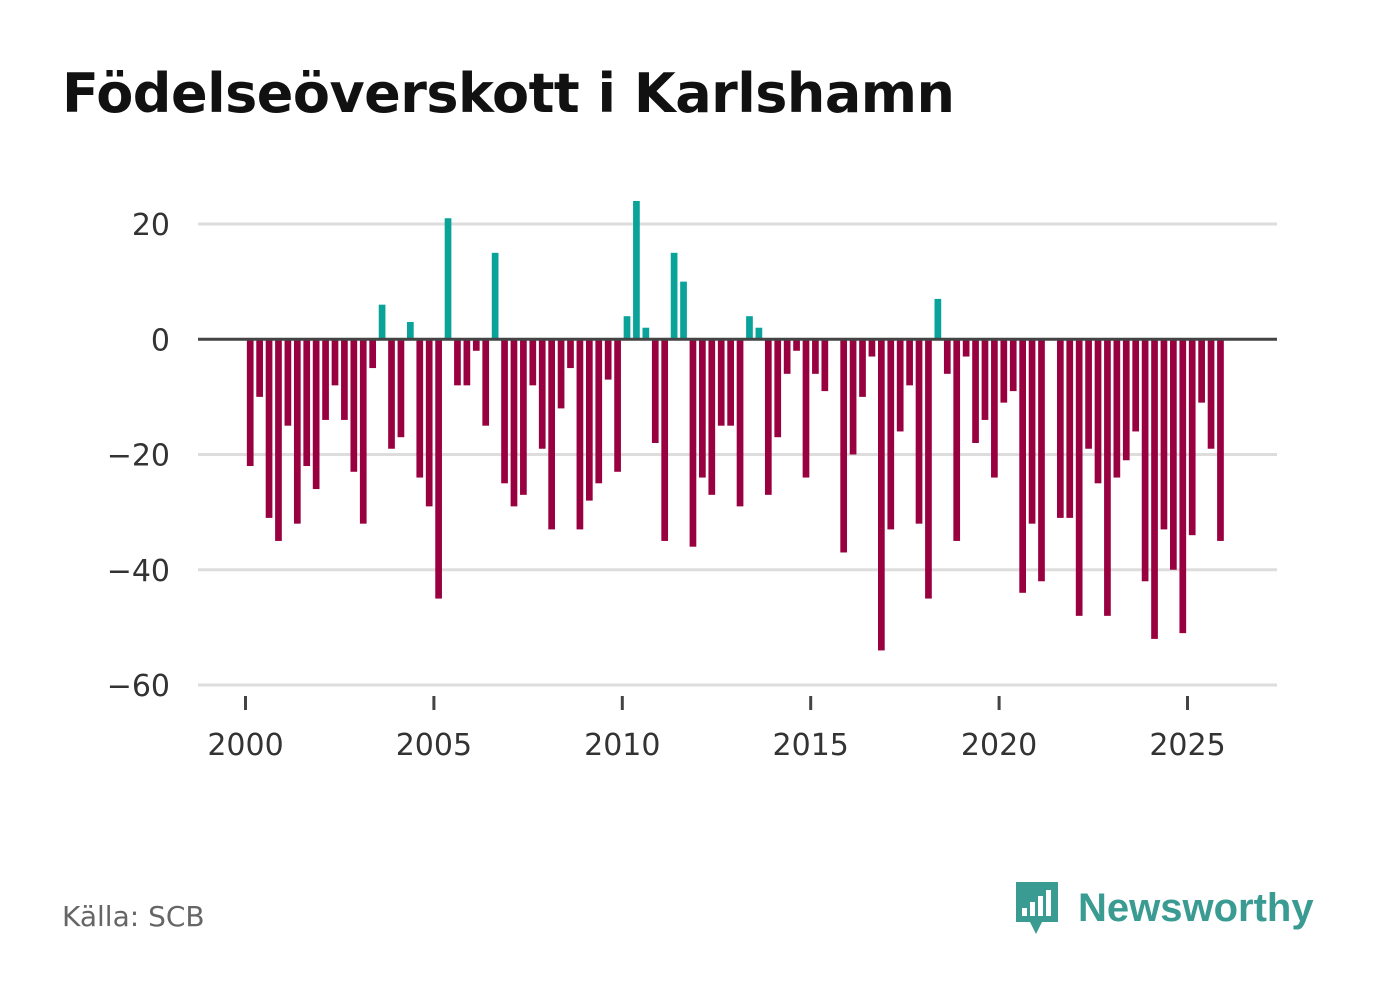 The image size is (1382, 999). I want to click on x-tick-label: 2005, so click(434, 745).